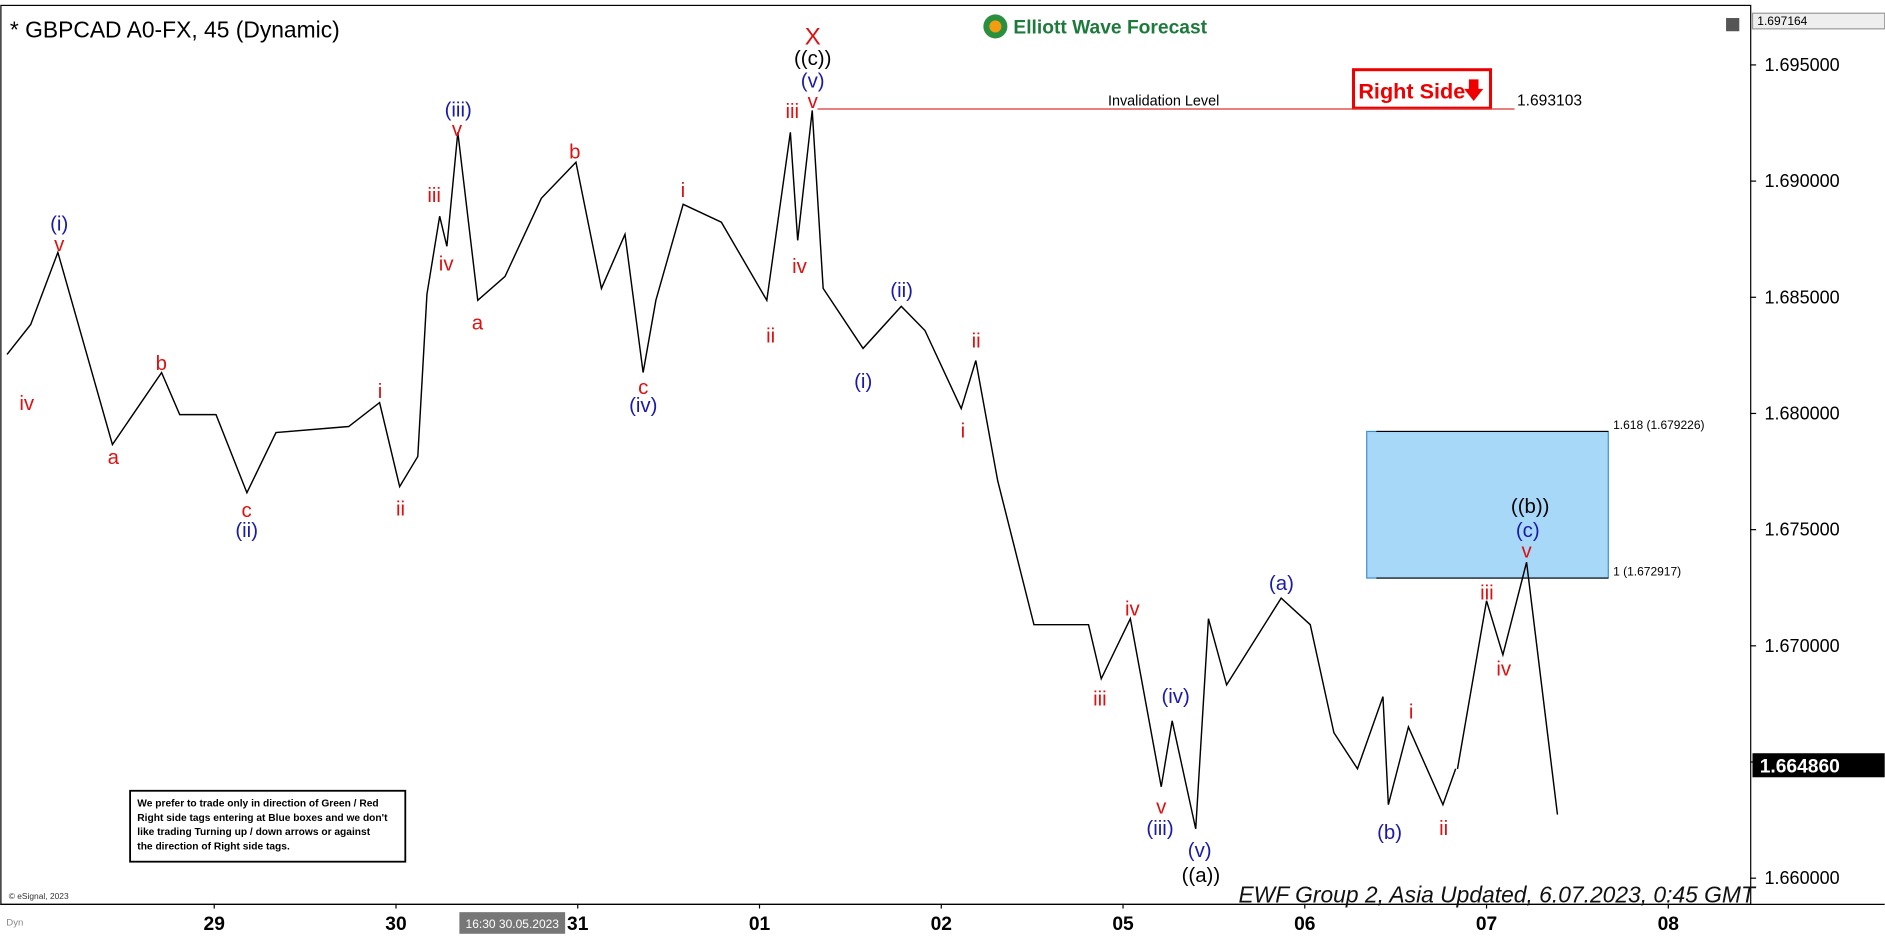 This screenshot has width=1885, height=941. Describe the element at coordinates (1647, 572) in the screenshot. I see `box-label: 1 (1.672917)` at that location.